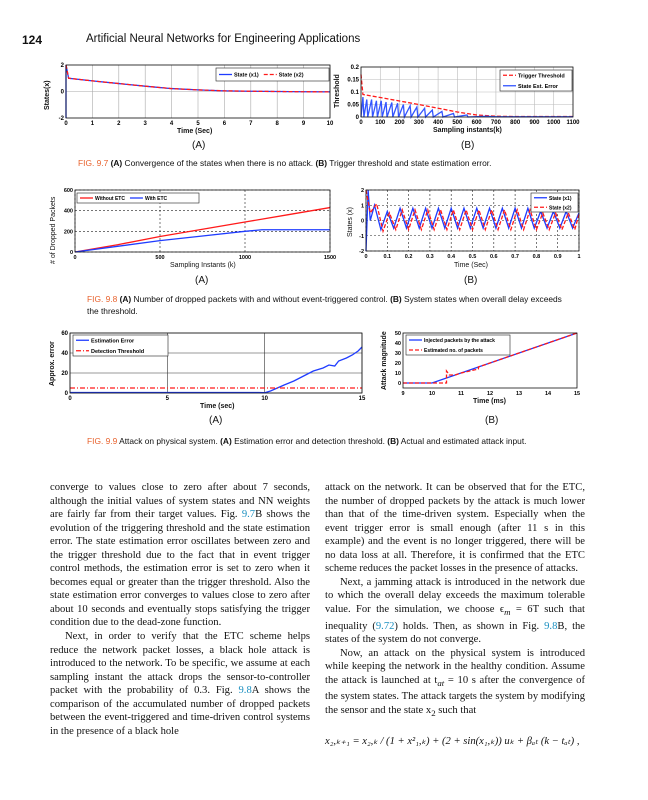  I want to click on fig97-panel-b: (B), so click(468, 145).